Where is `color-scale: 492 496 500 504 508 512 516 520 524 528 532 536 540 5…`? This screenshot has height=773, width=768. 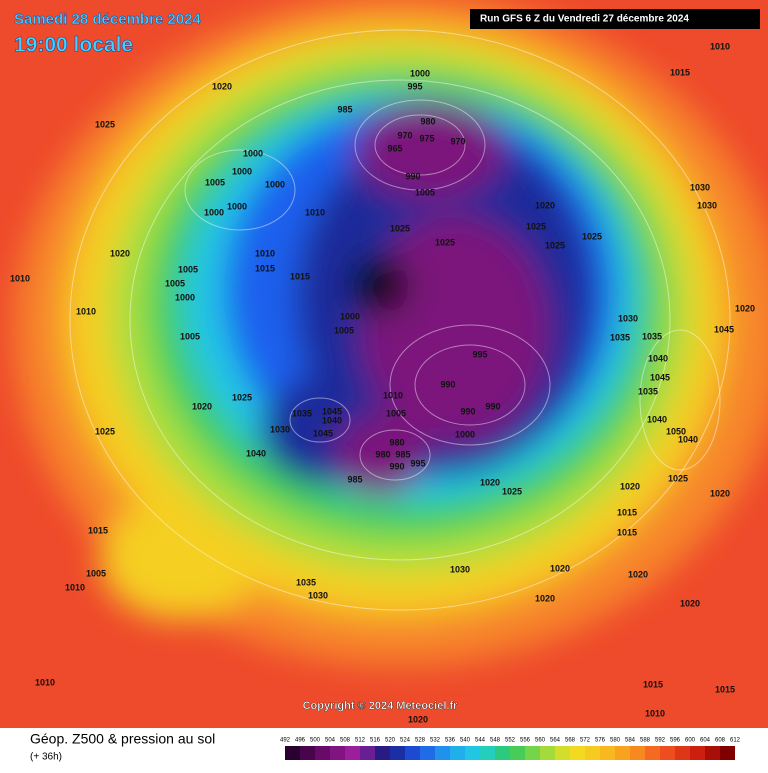 color-scale: 492 496 500 504 508 512 516 520 524 528 532 536 540 5… is located at coordinates (510, 749).